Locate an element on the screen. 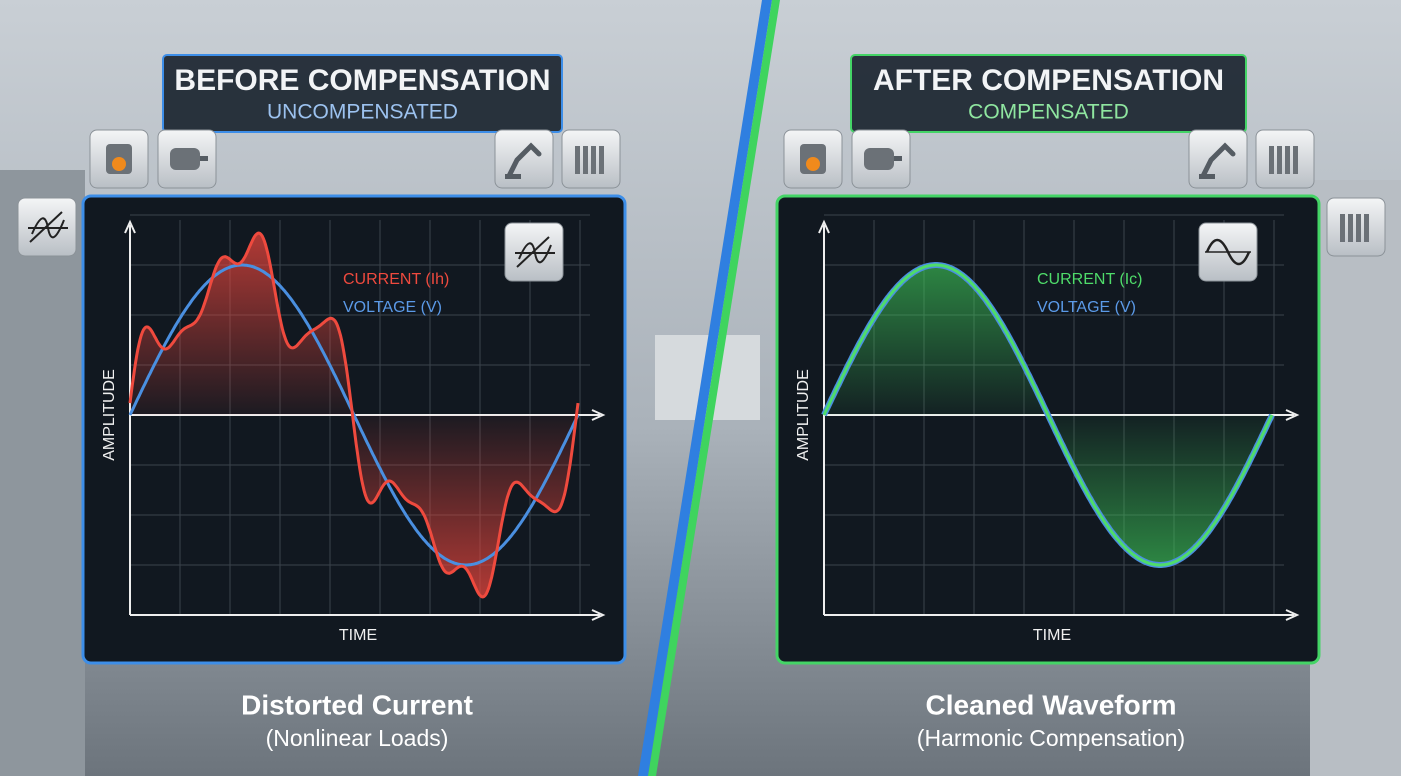  panel-title: AFTER COMPENSATION is located at coordinates (1048, 80).